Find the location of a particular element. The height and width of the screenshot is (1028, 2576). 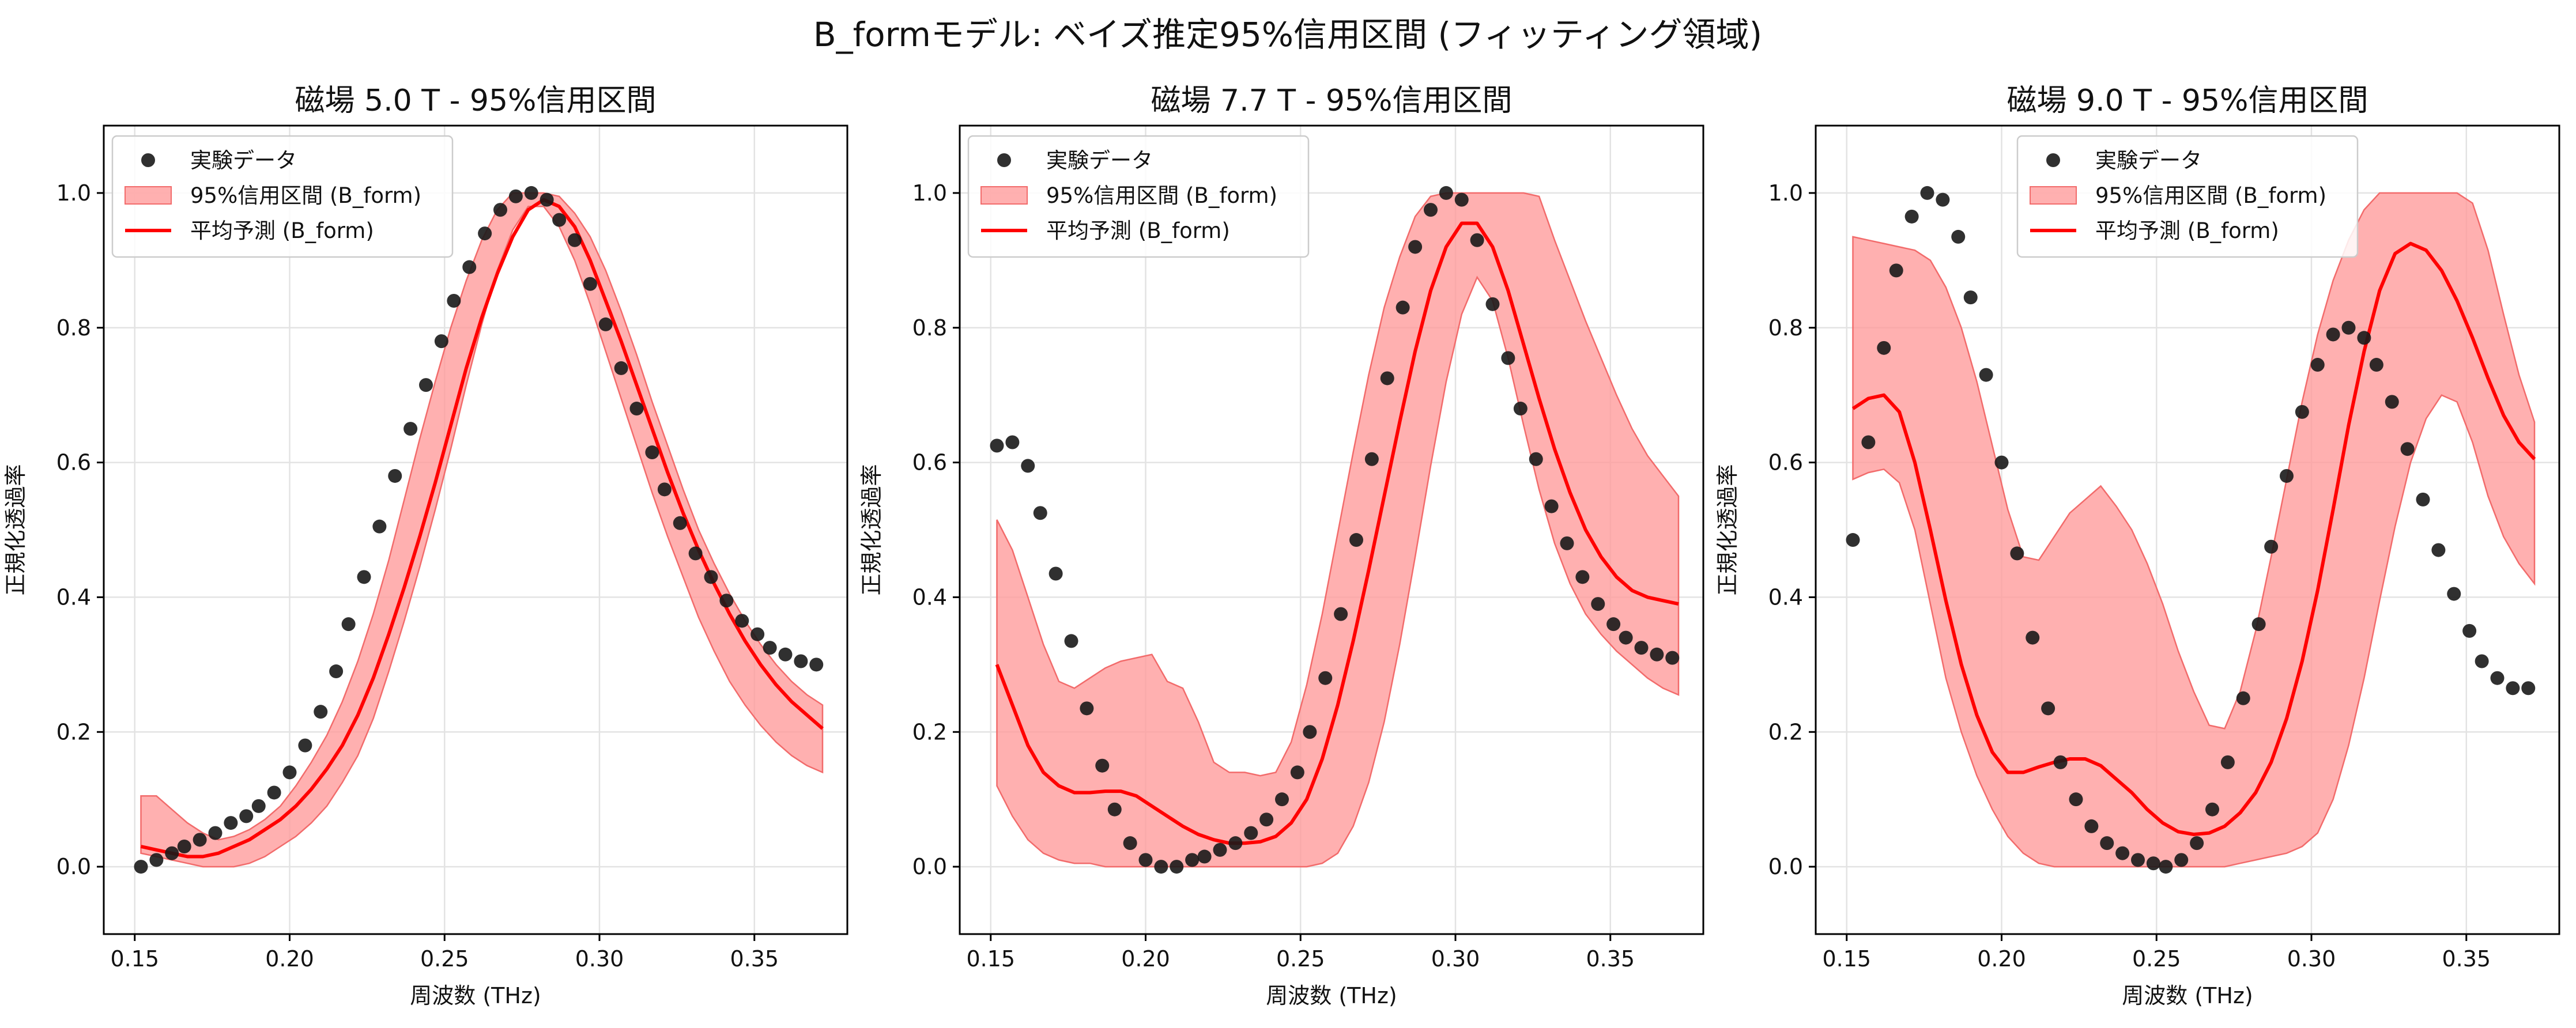

figure-suptitle: B_formモデル: ベイズ推定95%信用区間 (フィッティング領域) is located at coordinates (1287, 34).